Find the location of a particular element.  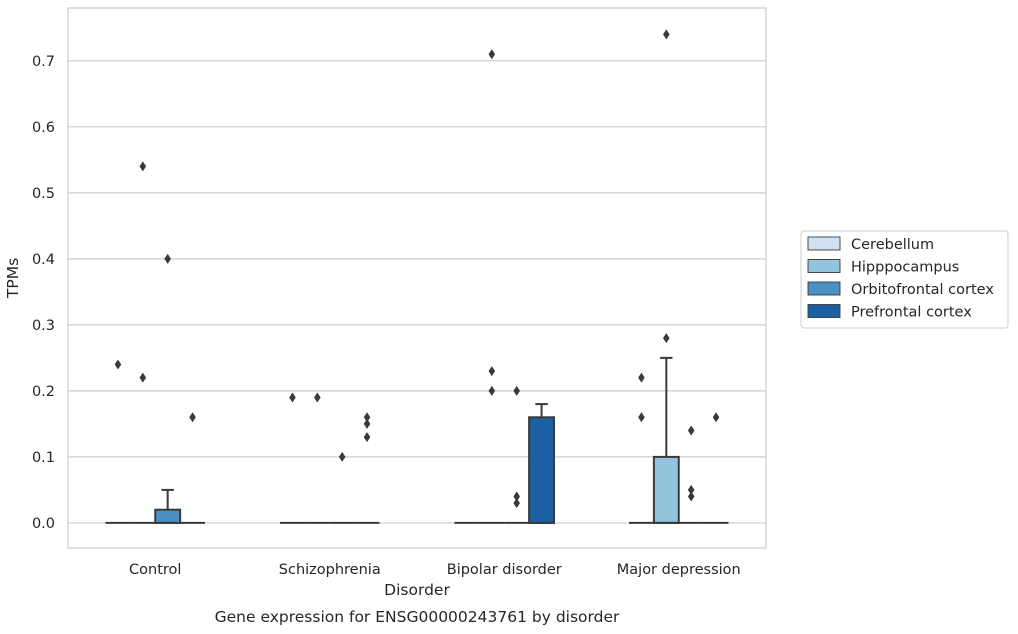

y-tick-label: 0.3 is located at coordinates (43, 326).